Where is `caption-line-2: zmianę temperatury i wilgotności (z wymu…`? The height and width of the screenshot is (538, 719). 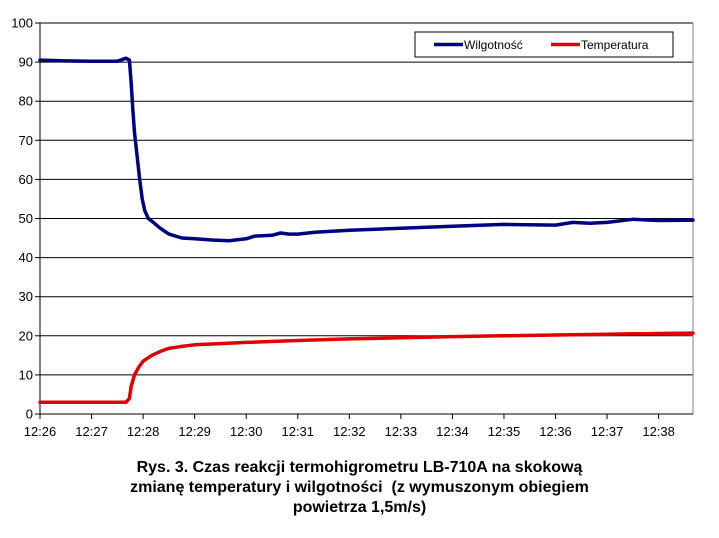
caption-line-2: zmianę temperatury i wilgotności (z wymu… is located at coordinates (359, 487).